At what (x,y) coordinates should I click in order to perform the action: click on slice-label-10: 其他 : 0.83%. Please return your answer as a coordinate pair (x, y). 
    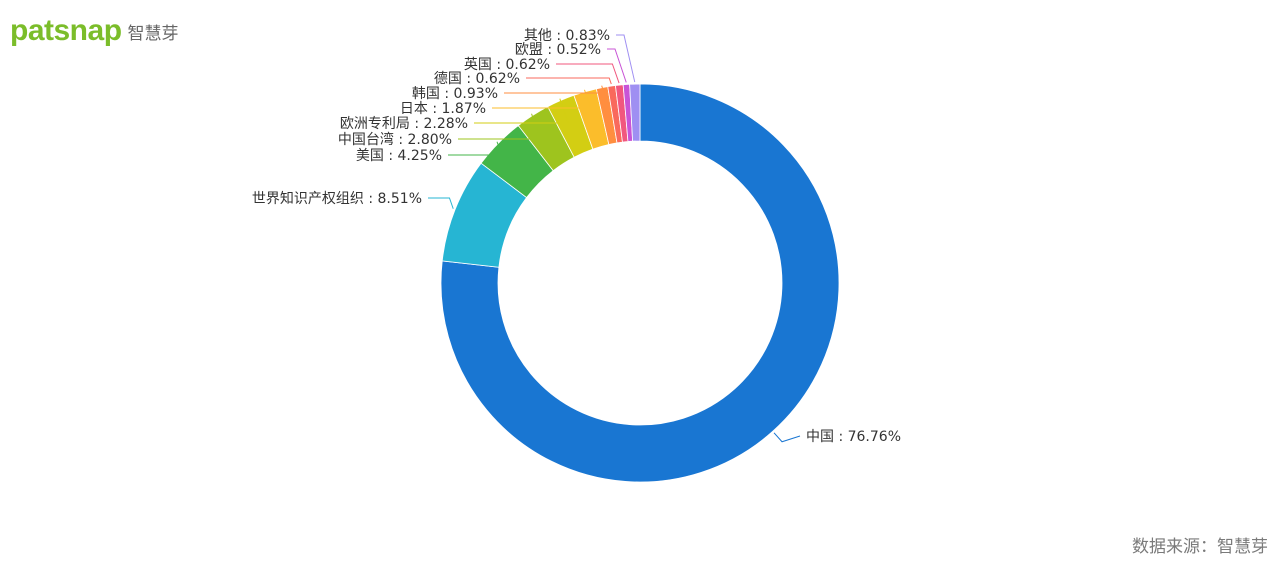
    Looking at the image, I should click on (567, 36).